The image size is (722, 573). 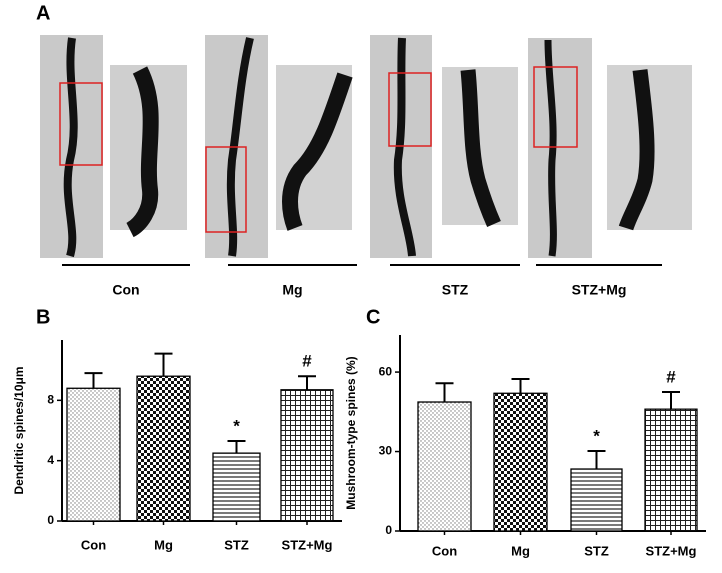 I want to click on panel-label: B, so click(x=43, y=317).